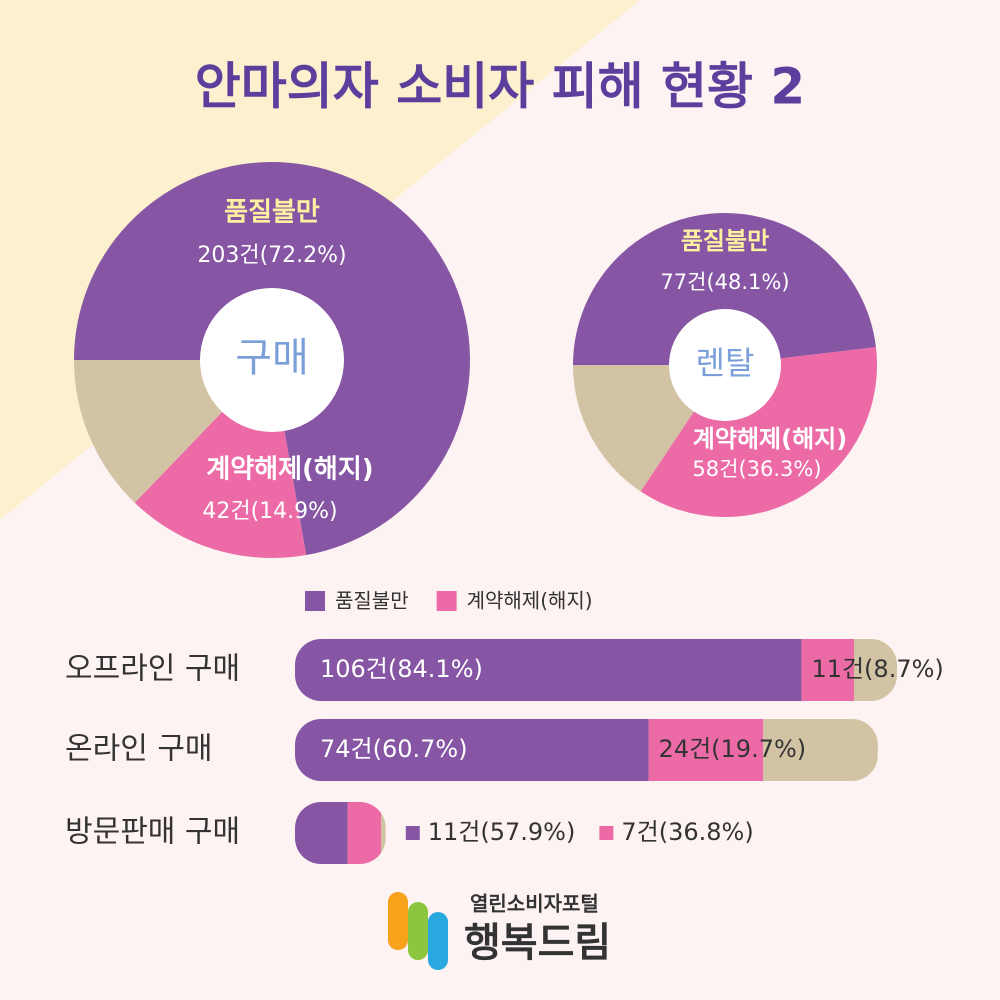 This screenshot has width=1000, height=1000. Describe the element at coordinates (139, 749) in the screenshot. I see `category-label: 온라인 구매` at that location.